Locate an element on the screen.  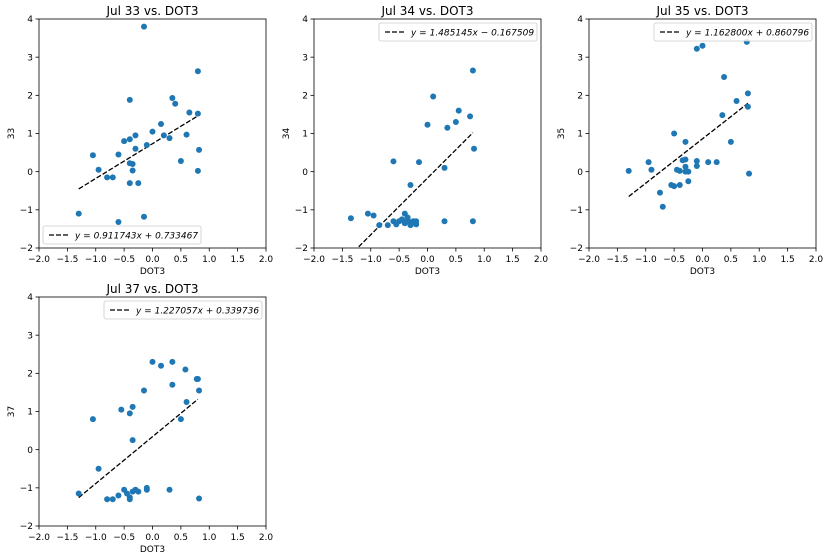
legend: y = 1.227057x + 0.339736 is located at coordinates (183, 310).